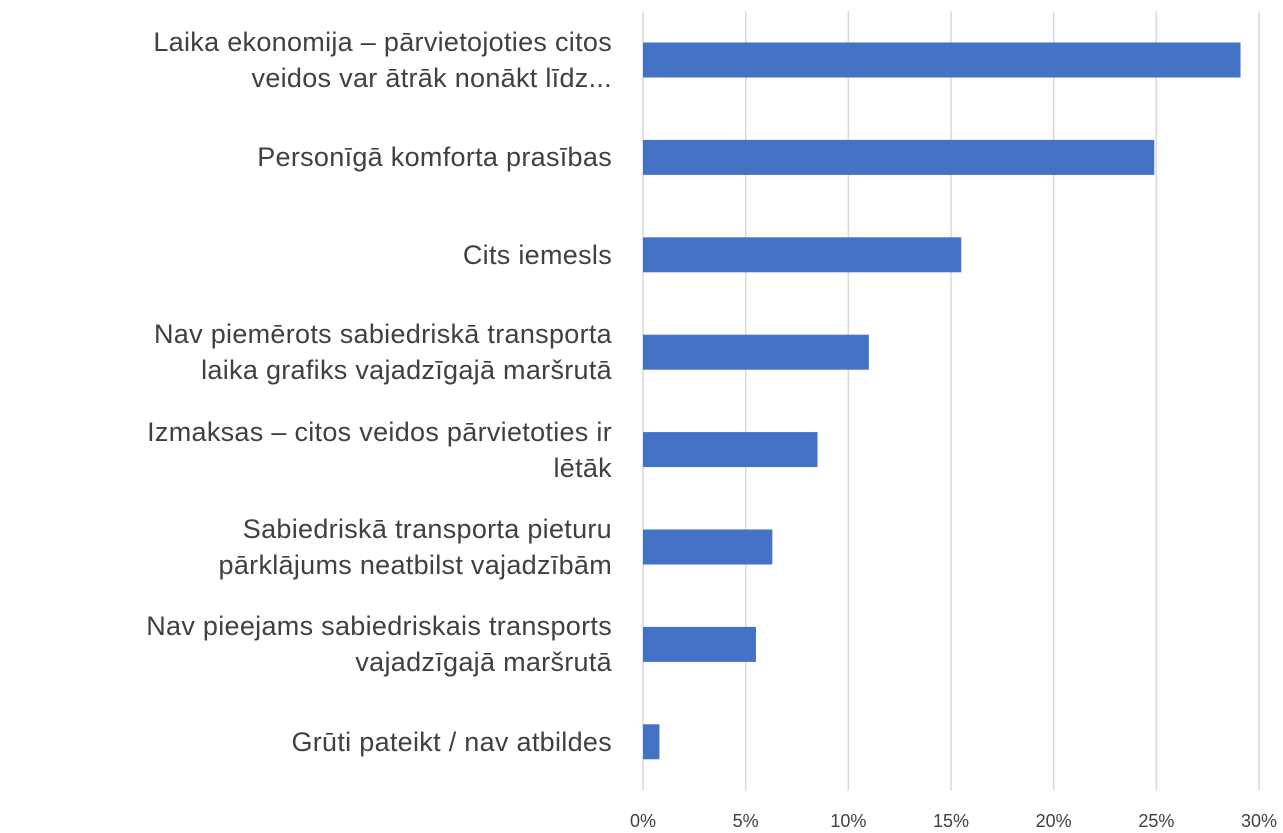 This screenshot has height=833, width=1283. Describe the element at coordinates (1054, 821) in the screenshot. I see `x-tick-label: 20%` at that location.